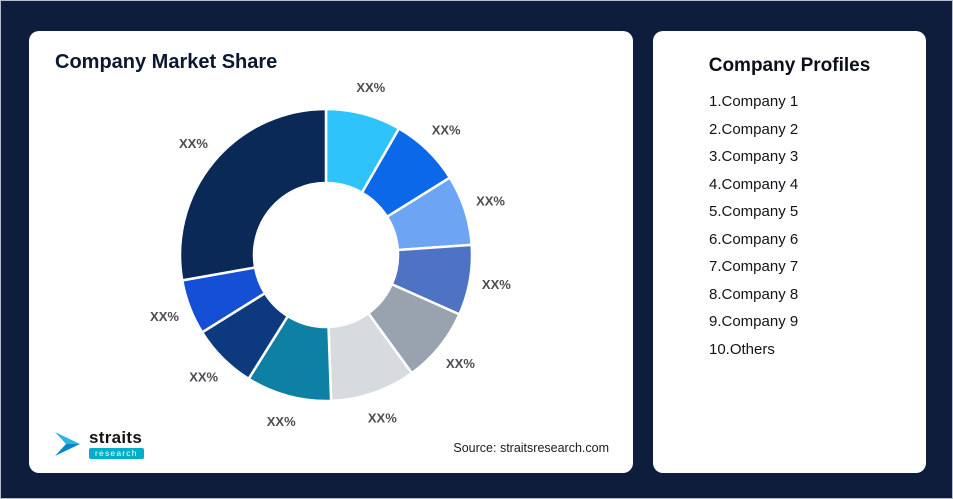 The image size is (953, 499). I want to click on profile-list-item: 1.Company 1, so click(754, 101).